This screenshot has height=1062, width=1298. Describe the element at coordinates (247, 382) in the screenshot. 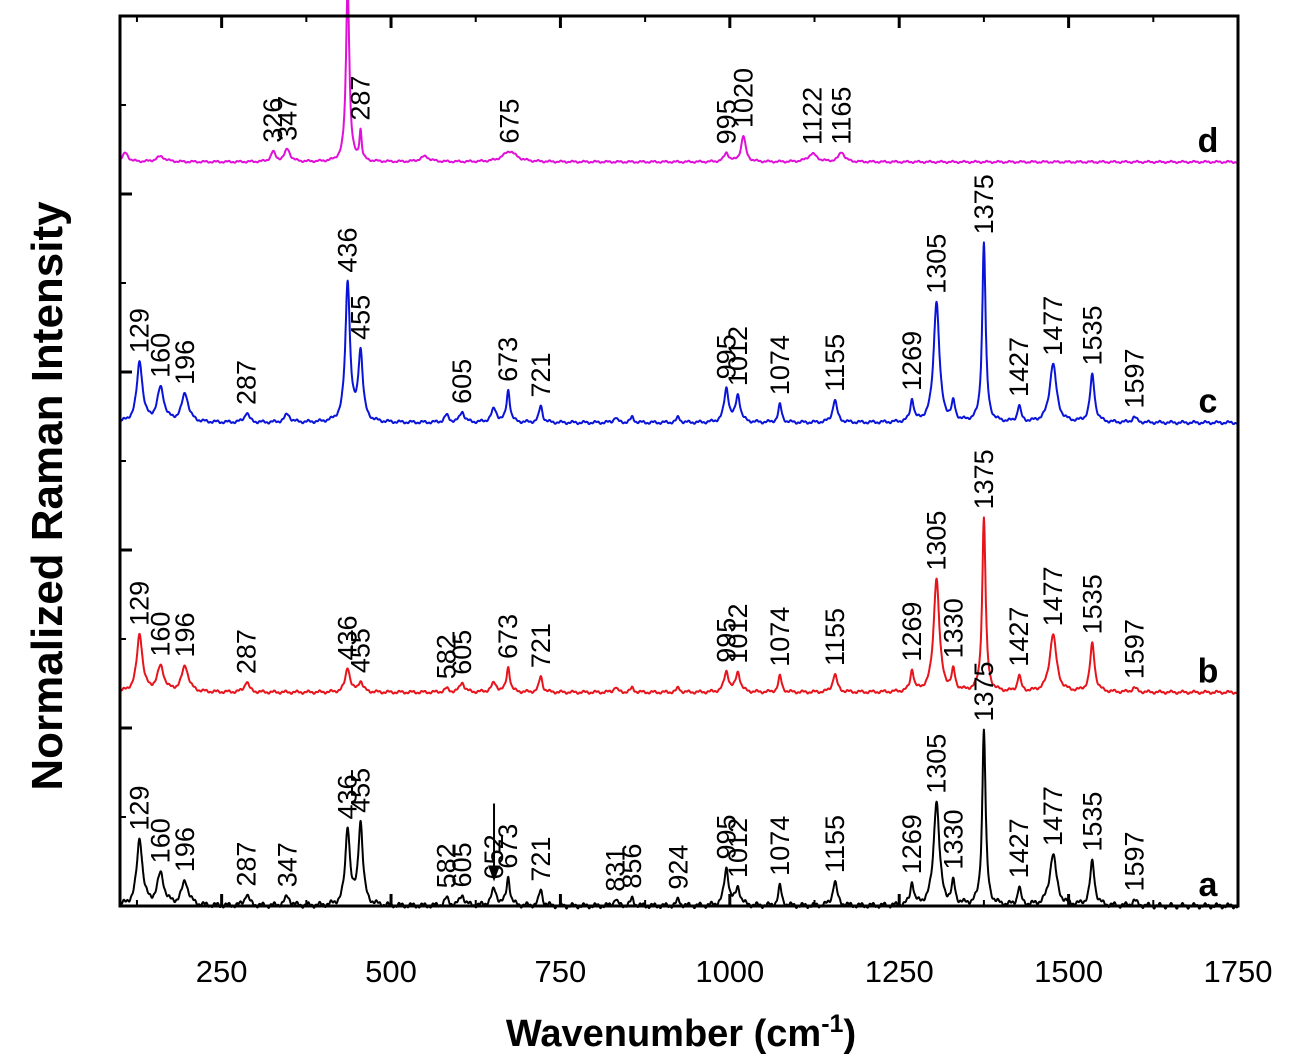

I see `peak-label-c: 287` at that location.